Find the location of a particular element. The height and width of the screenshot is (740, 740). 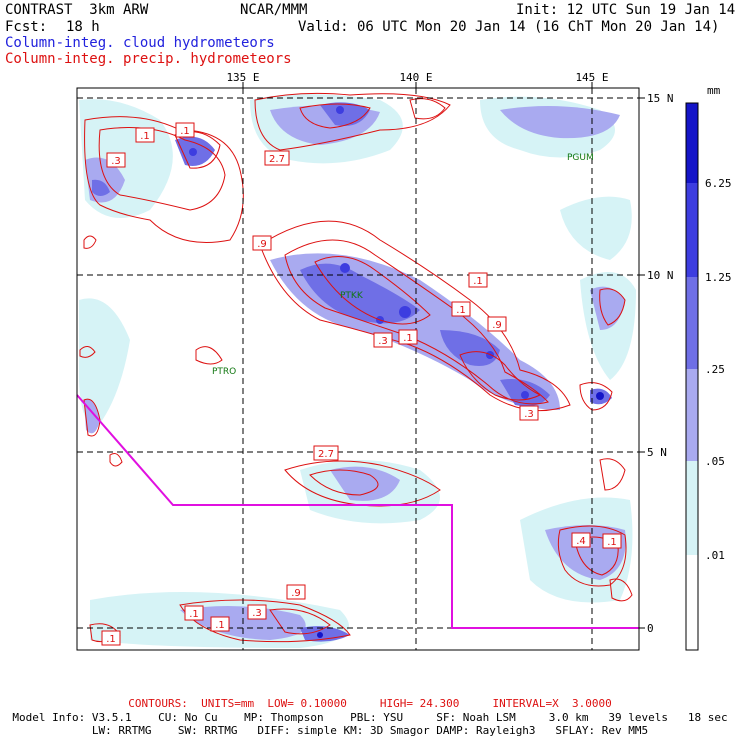

lat-label-10n: 10 N is located at coordinates (660, 275).